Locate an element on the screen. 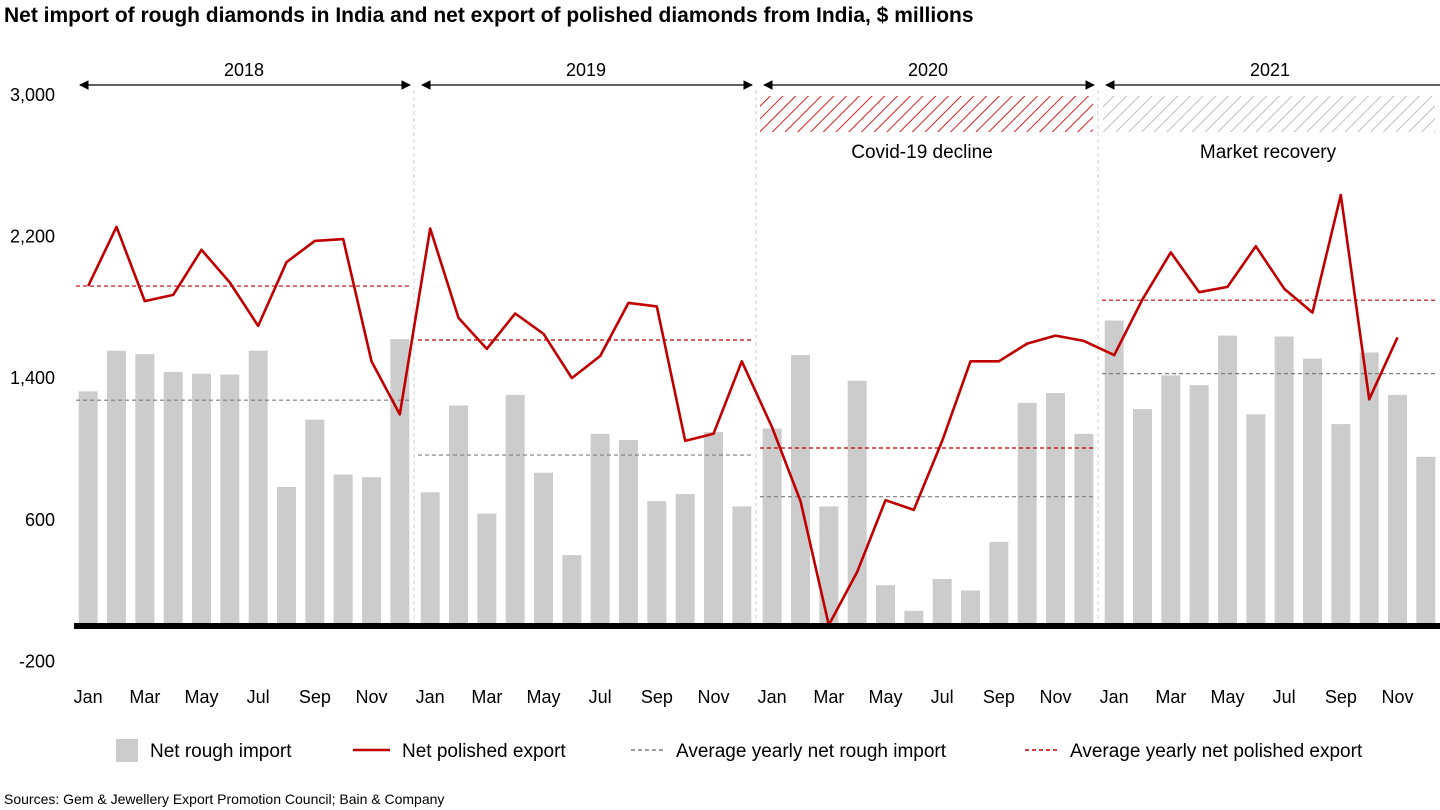  legend-label-rough-avg: Average yearly net rough import is located at coordinates (811, 751).